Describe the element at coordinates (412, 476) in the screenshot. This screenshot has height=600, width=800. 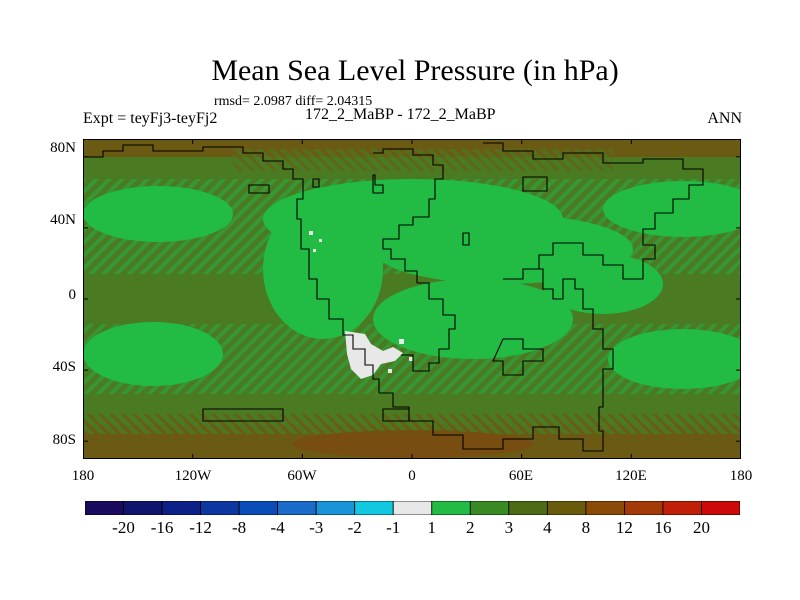
I see `lon-label-0: 0` at that location.